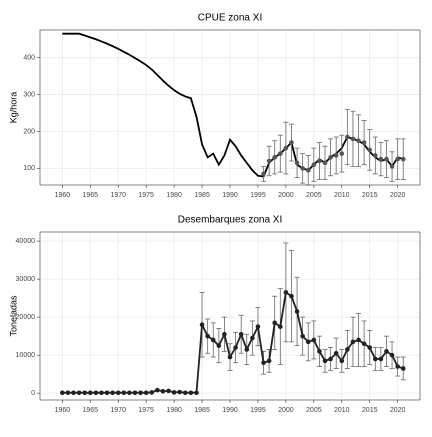 Image resolution: width=432 pixels, height=437 pixels. Describe the element at coordinates (174, 410) in the screenshot. I see `x-tick-label: 1980` at that location.